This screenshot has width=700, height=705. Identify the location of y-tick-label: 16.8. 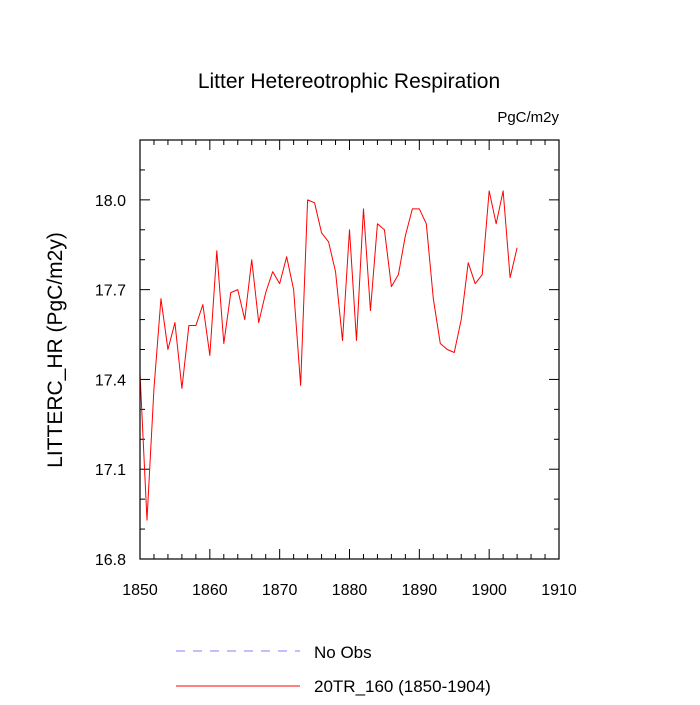
(110, 560).